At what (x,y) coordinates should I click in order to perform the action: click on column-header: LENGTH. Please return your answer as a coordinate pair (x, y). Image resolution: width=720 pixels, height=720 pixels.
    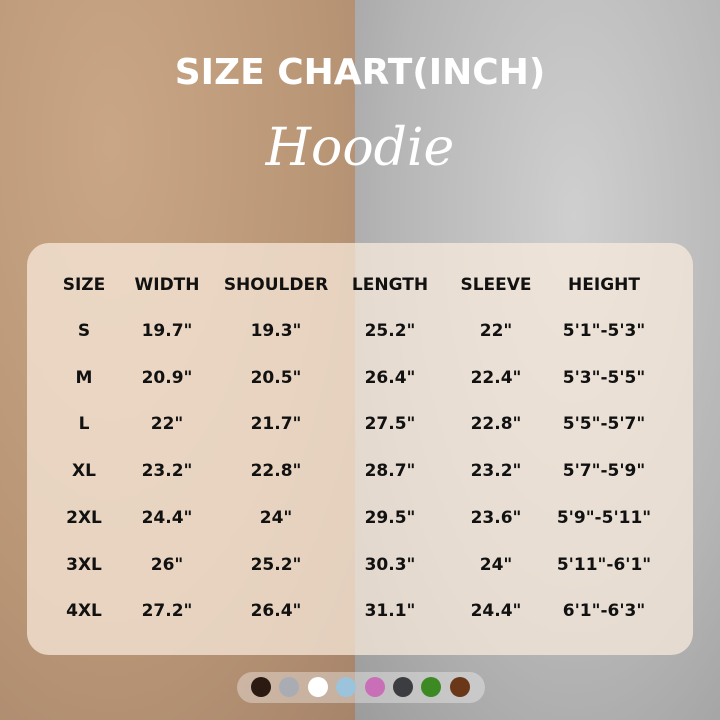
    Looking at the image, I should click on (390, 285).